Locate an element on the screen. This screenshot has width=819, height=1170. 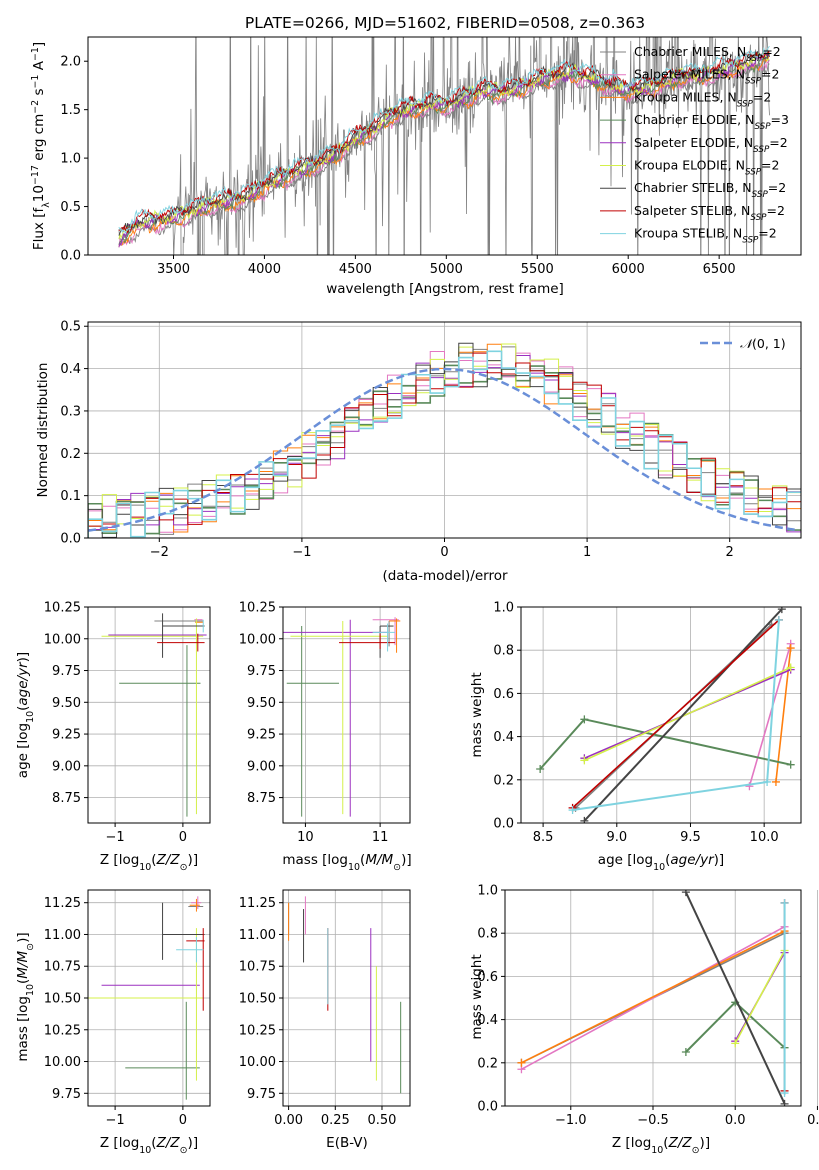
weight-vs-z-axes: −1.0 −0.5 0.0 0.5 0.0 0.2 0.4 0.6 0.8 1.0 is located at coordinates (648, 1006).